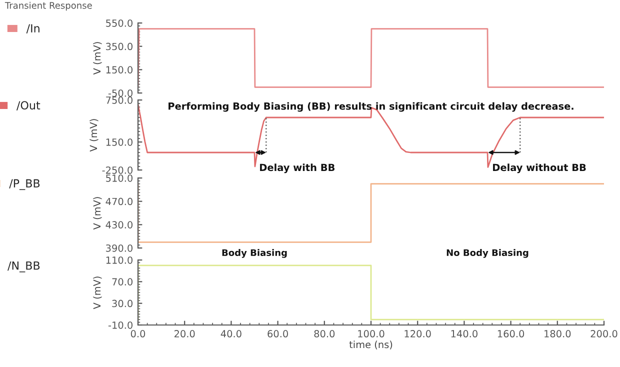 This screenshot has height=367, width=620. What do you see at coordinates (370, 345) in the screenshot?
I see `x-axis-title: time (ns)` at bounding box center [370, 345].